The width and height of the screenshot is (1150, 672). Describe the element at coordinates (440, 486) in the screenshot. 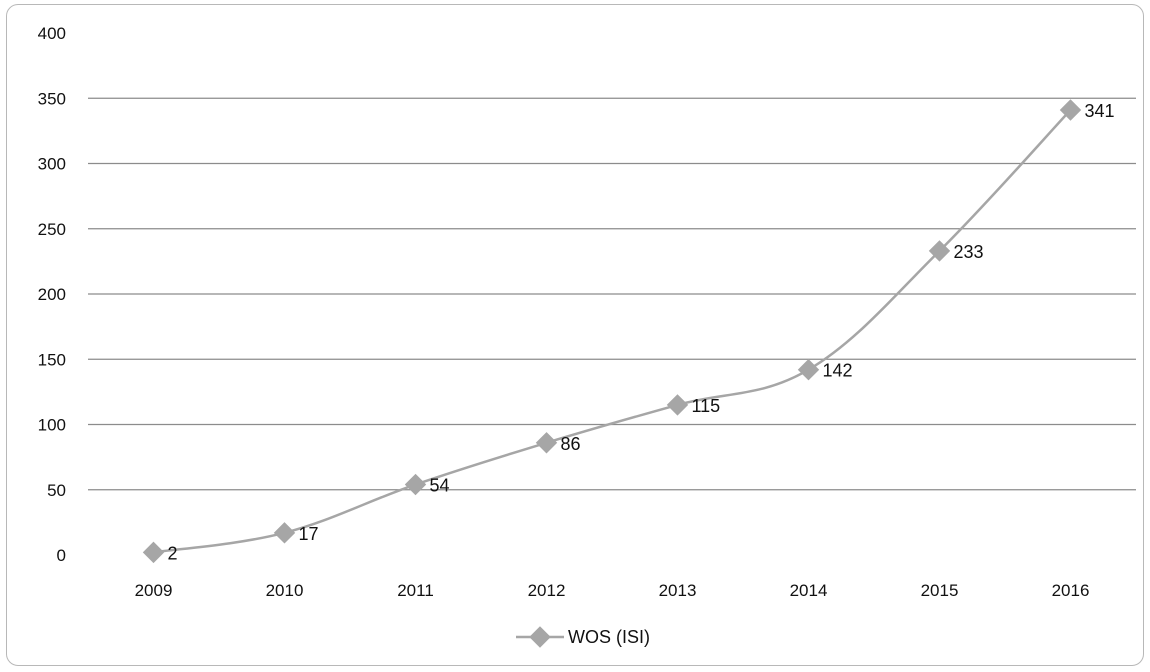

I see `data-label: 54` at that location.